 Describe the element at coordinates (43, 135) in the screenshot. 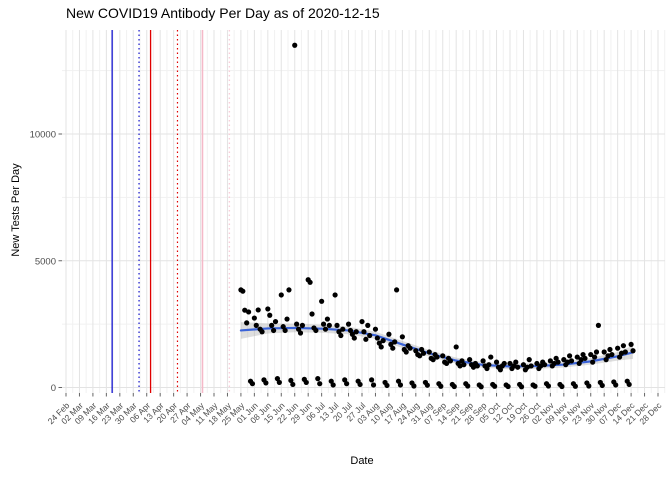

I see `y-tick-label: 10000` at that location.